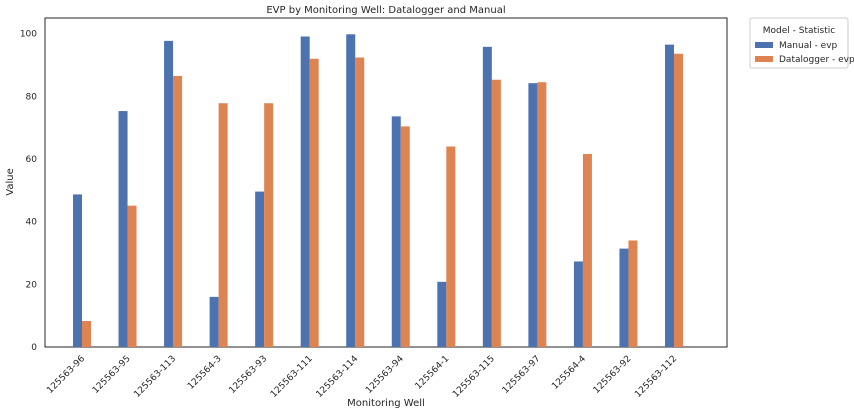  What do you see at coordinates (32, 285) in the screenshot?
I see `y-tick-label: 20` at bounding box center [32, 285].